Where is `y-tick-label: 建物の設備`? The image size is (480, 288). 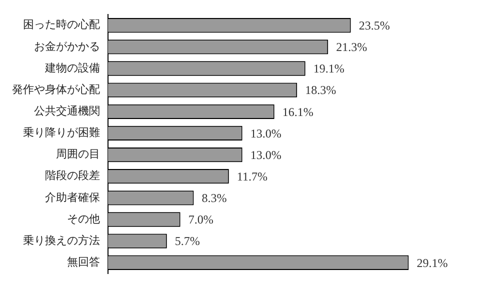 y-tick-label: 建物の設備 is located at coordinates (72, 67).